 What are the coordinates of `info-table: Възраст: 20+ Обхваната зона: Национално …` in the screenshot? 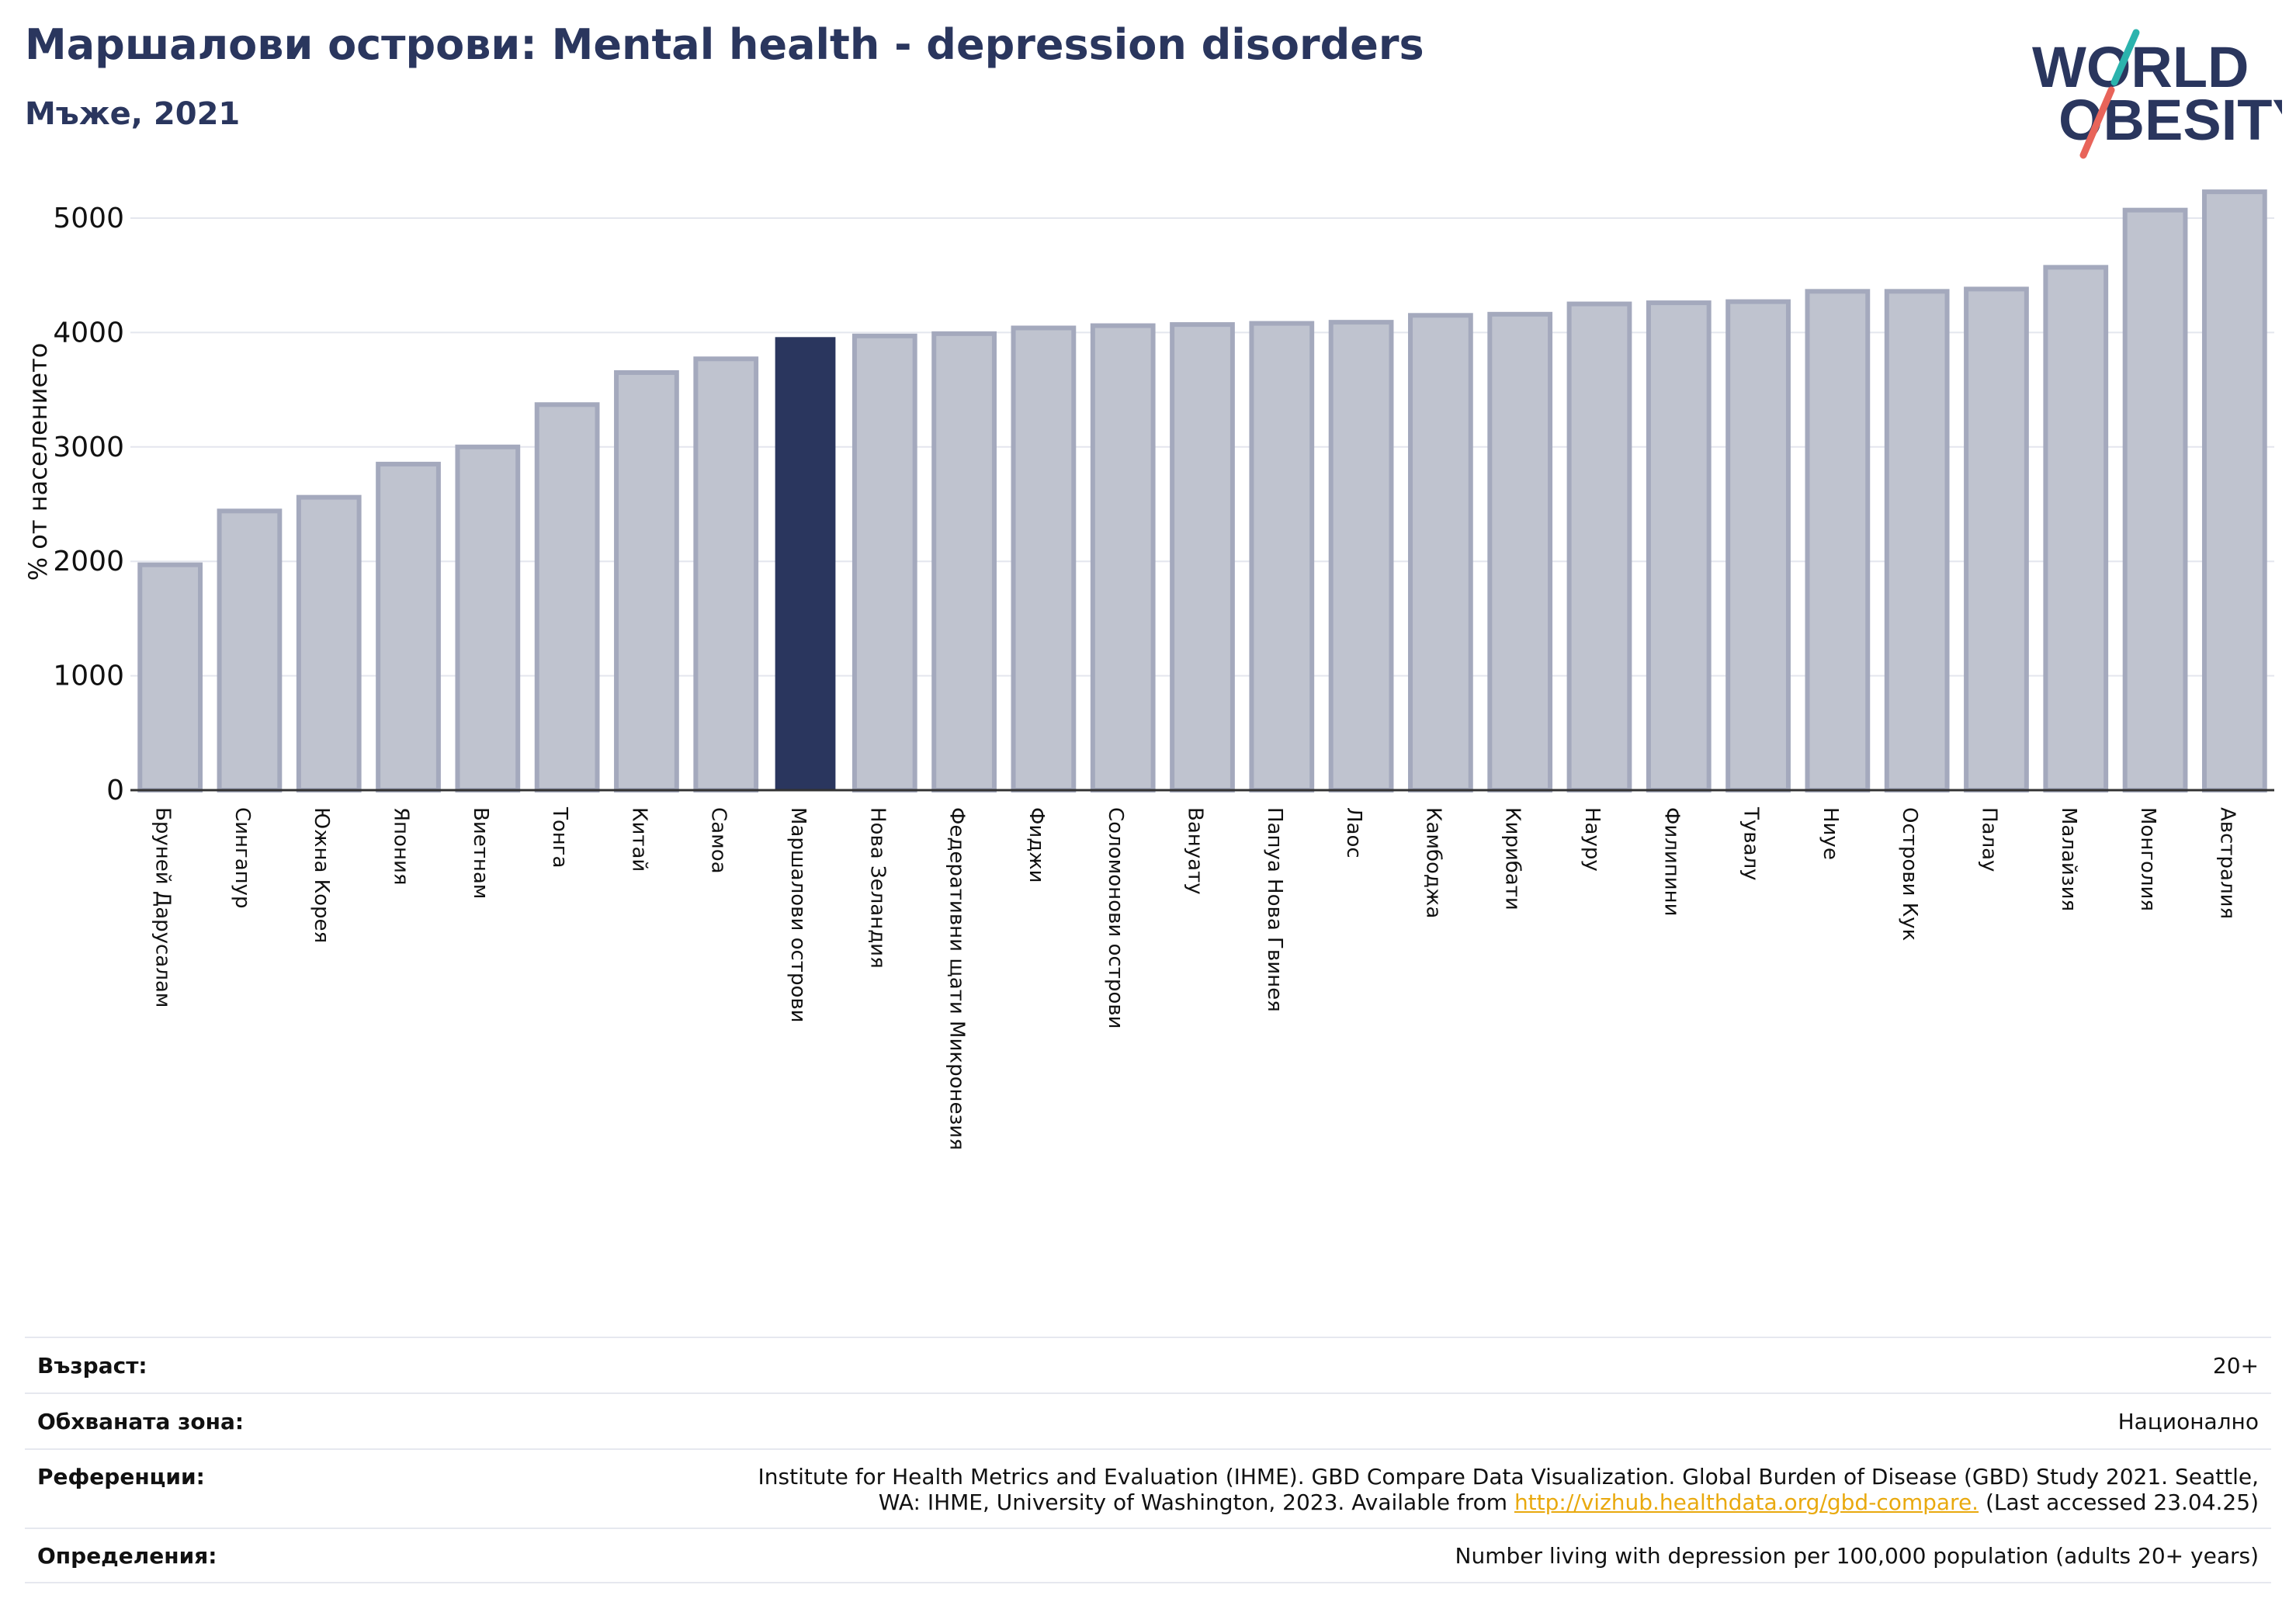 It's located at (1148, 1460).